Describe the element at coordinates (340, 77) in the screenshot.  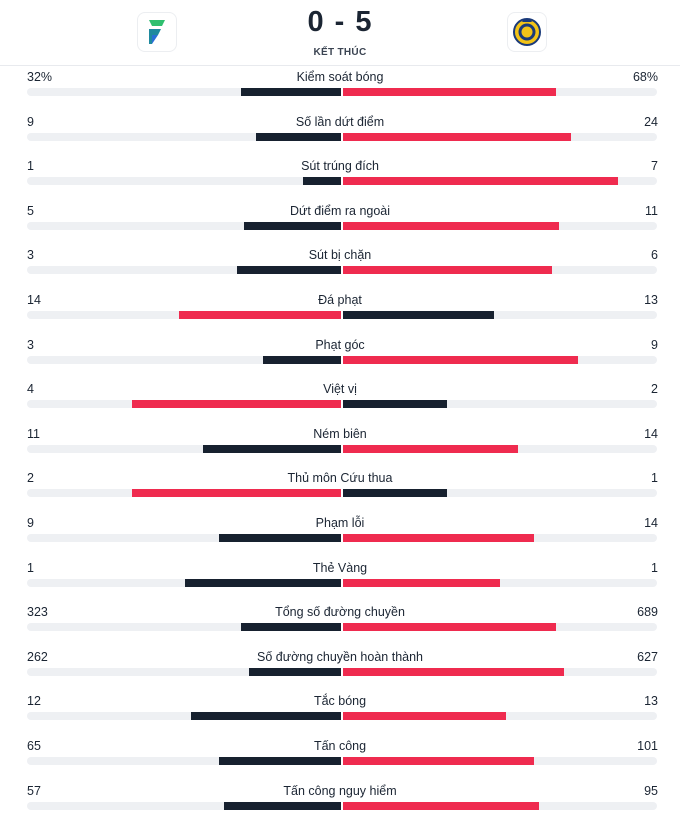
I see `stat-label: Kiểm soát bóng` at that location.